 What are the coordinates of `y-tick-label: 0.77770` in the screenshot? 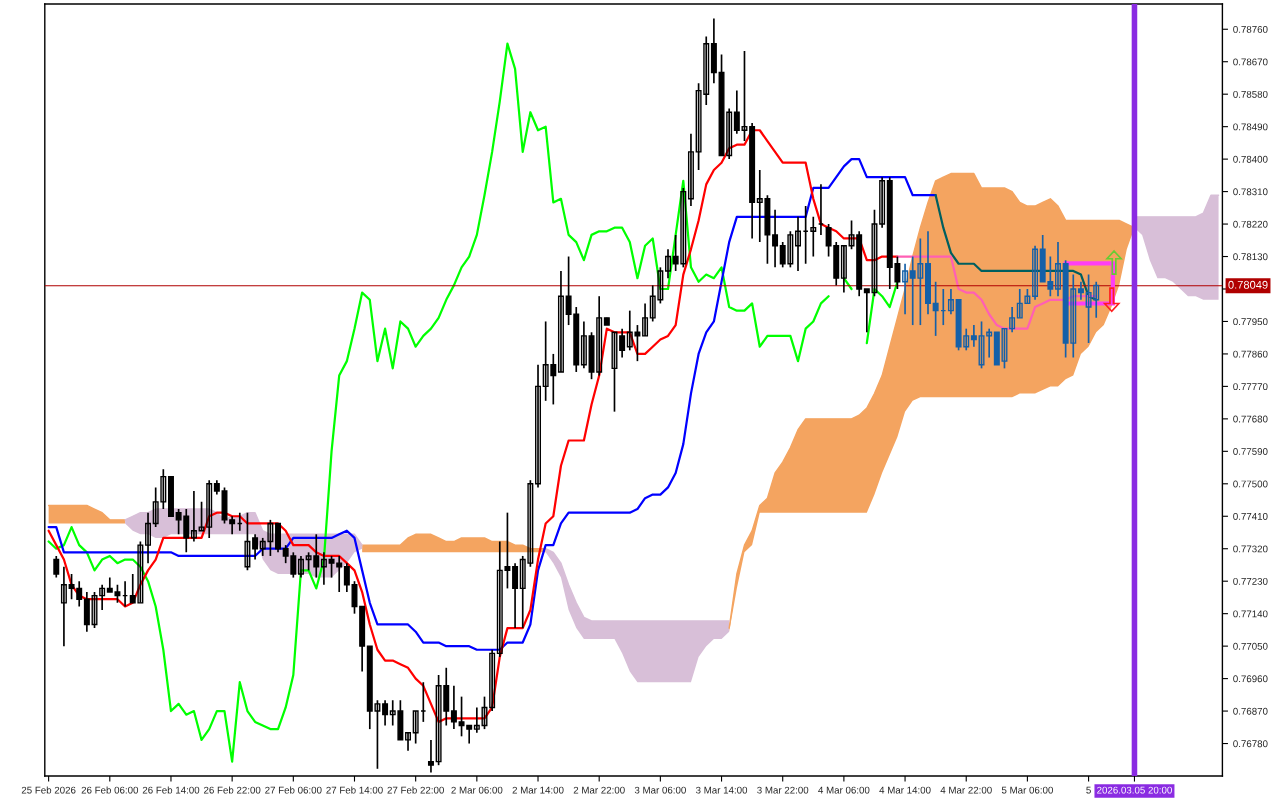 It's located at (1250, 387).